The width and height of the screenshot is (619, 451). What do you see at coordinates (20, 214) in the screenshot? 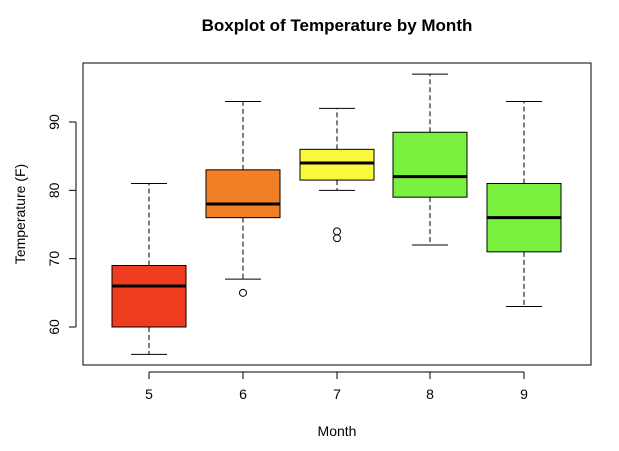
I see `y-axis-label: Temperature (F)` at bounding box center [20, 214].